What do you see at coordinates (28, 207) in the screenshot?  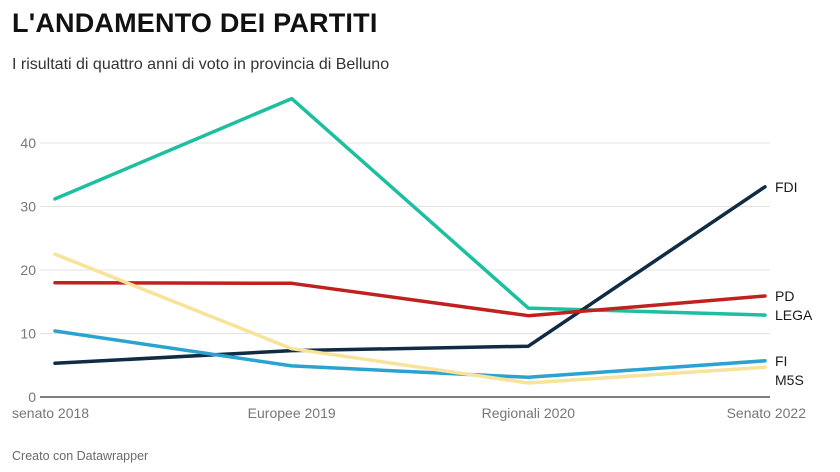 I see `y-tick-label: 30` at bounding box center [28, 207].